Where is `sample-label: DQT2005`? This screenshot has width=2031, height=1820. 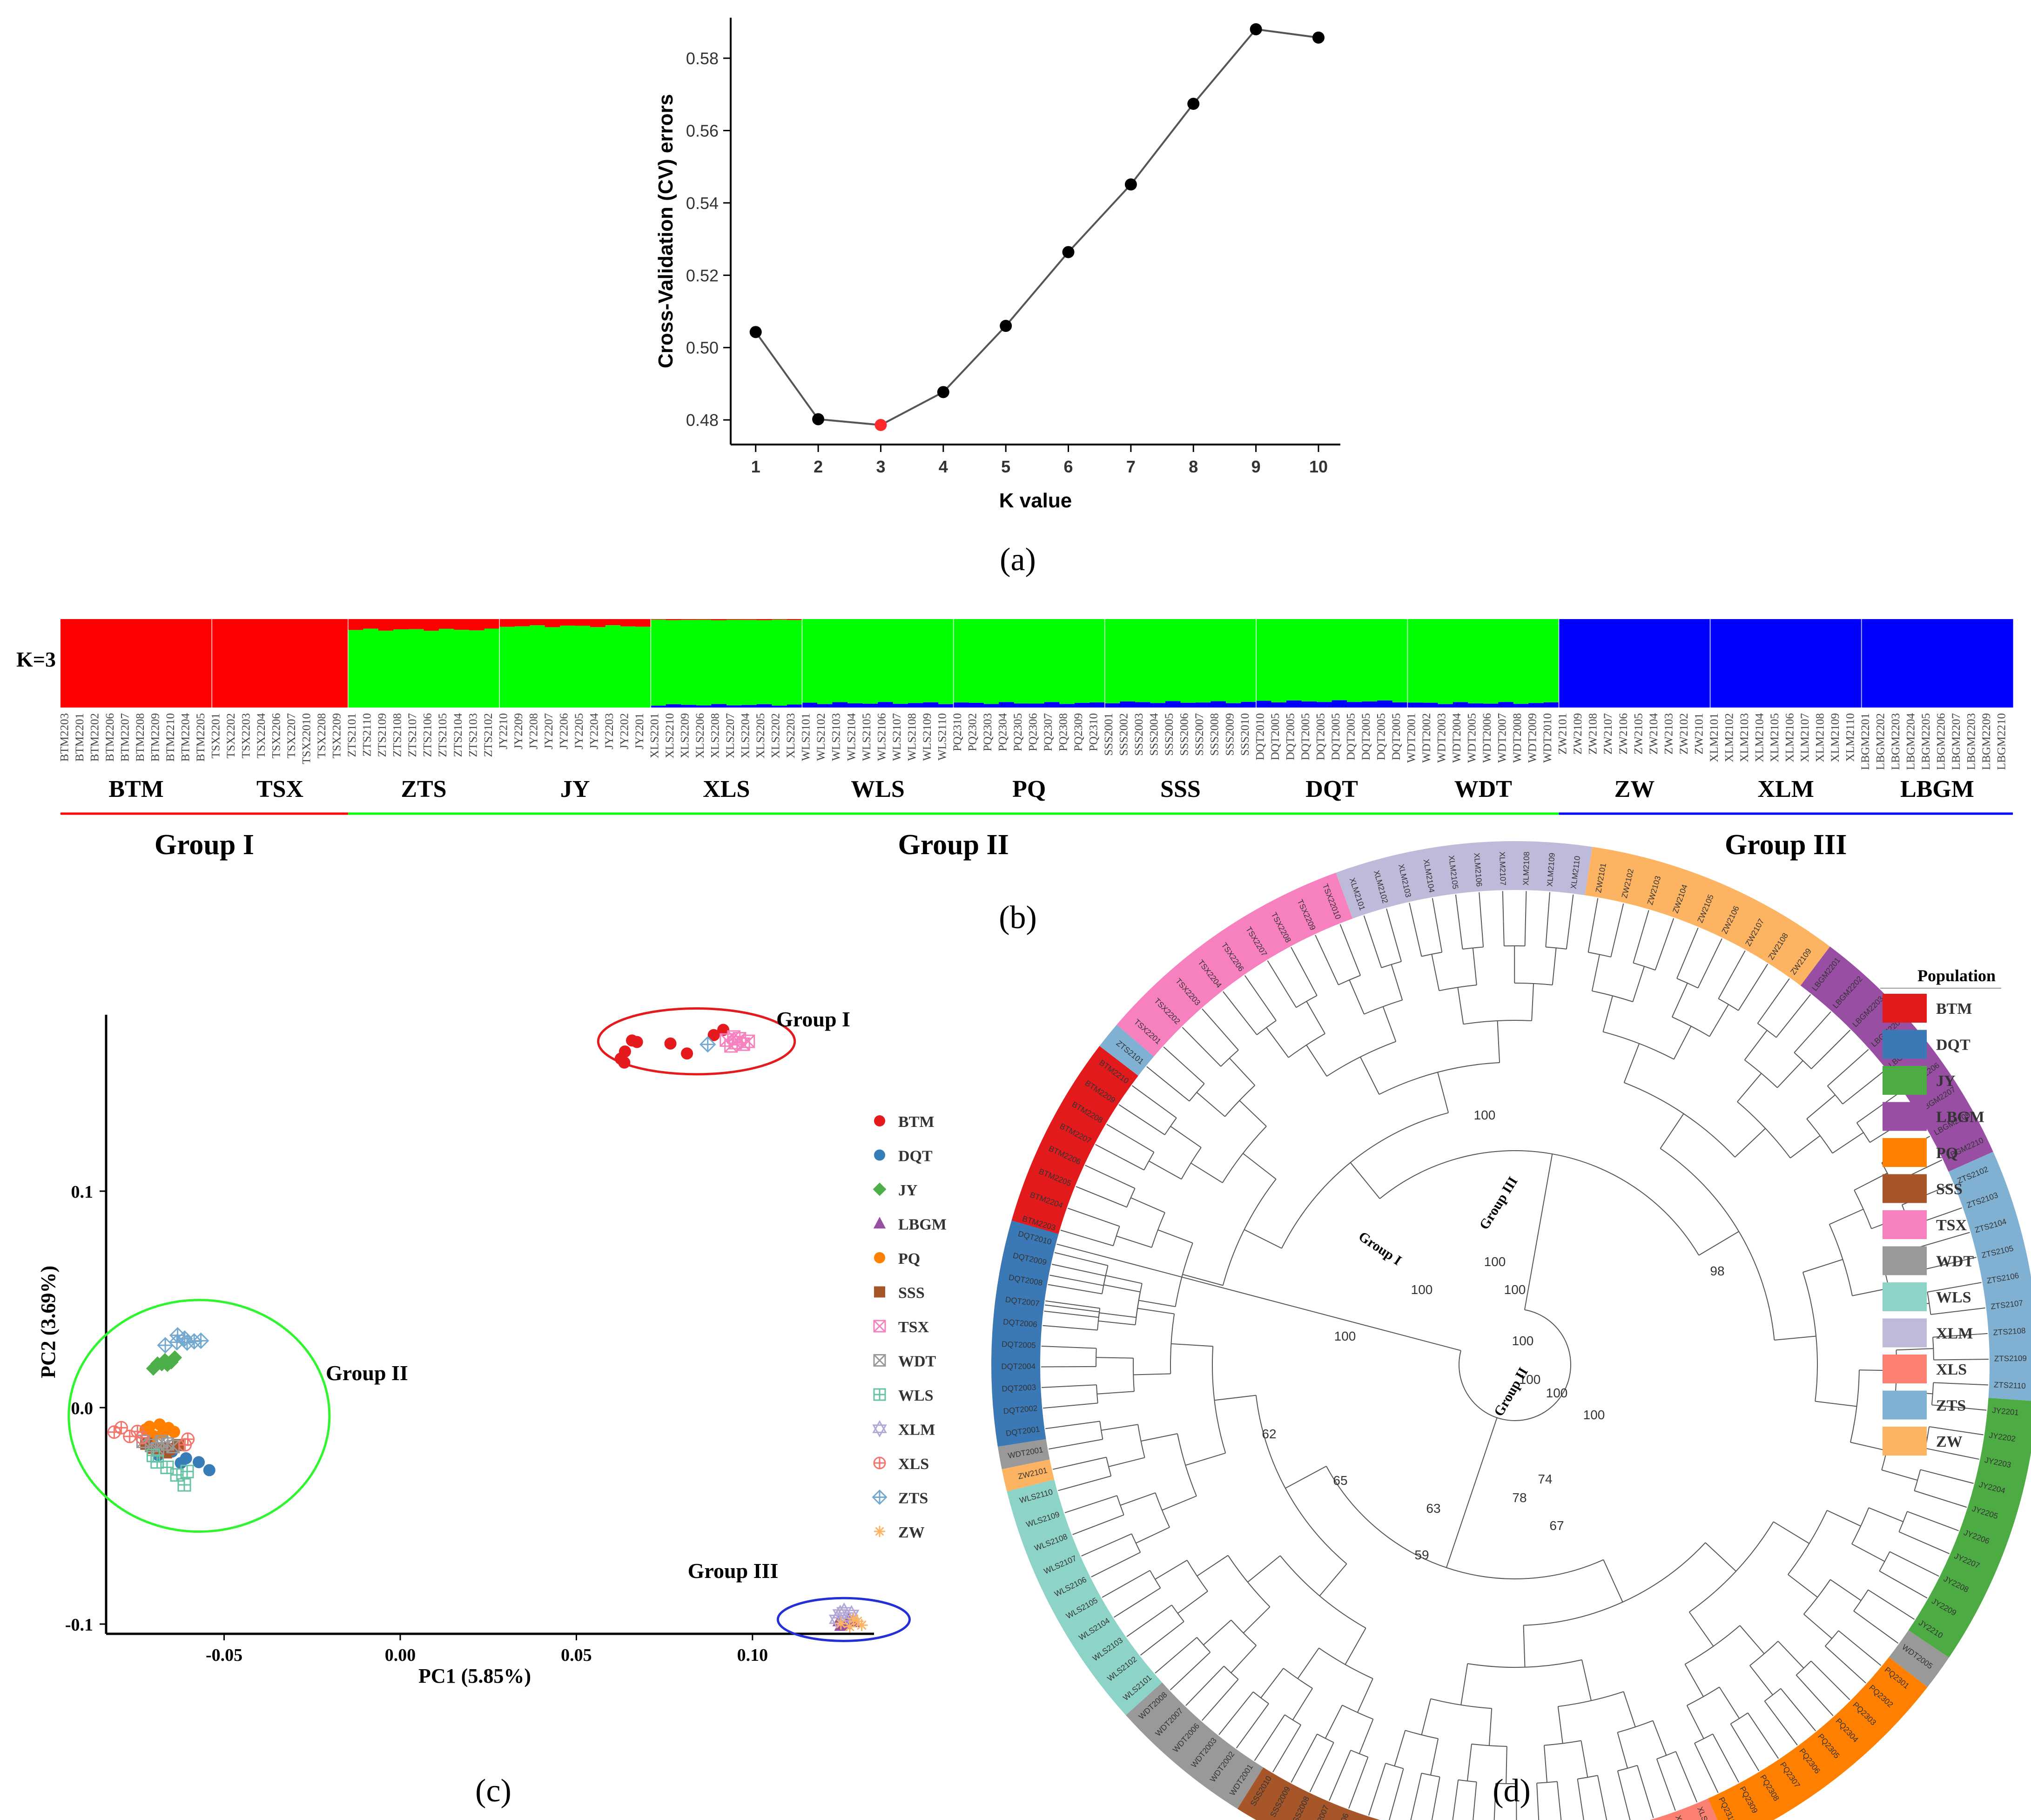
sample-label: DQT2005 is located at coordinates (1381, 736).